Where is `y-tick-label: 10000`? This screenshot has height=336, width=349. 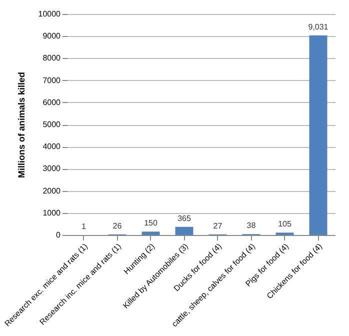
y-tick-label: 10000 is located at coordinates (50, 14).